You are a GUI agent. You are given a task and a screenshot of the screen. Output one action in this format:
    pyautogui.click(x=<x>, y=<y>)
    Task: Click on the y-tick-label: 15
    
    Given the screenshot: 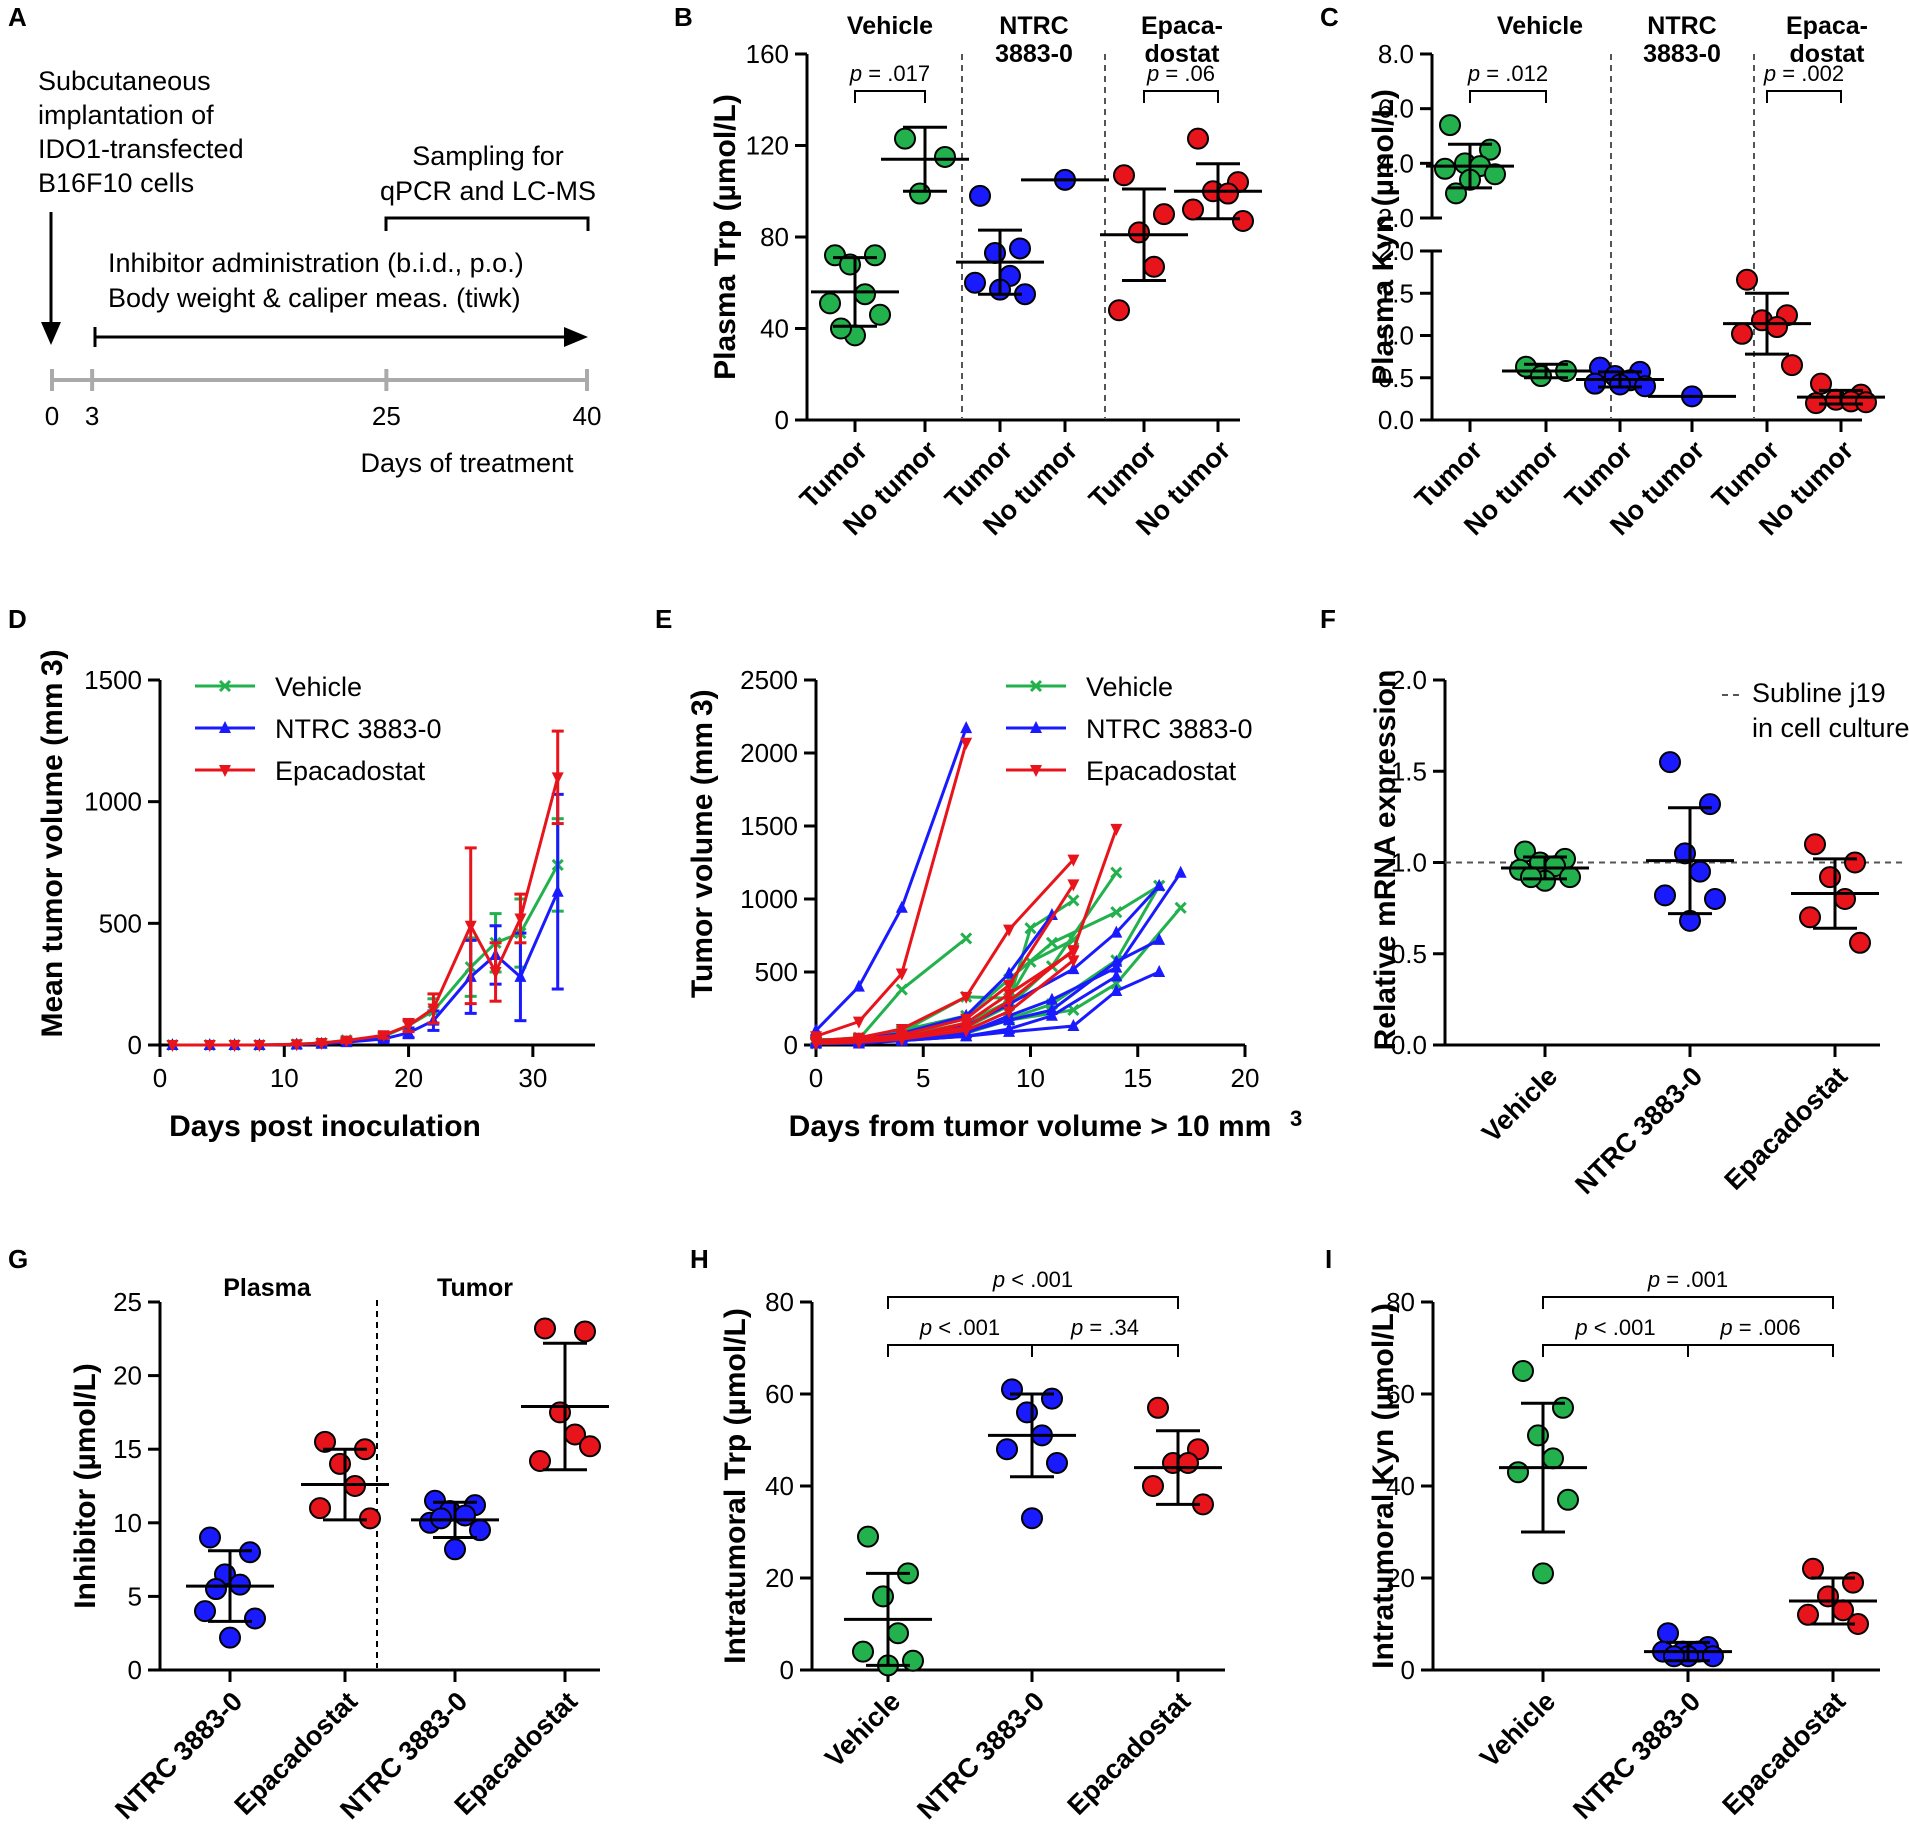 What is the action you would take?
    pyautogui.click(x=127, y=1449)
    